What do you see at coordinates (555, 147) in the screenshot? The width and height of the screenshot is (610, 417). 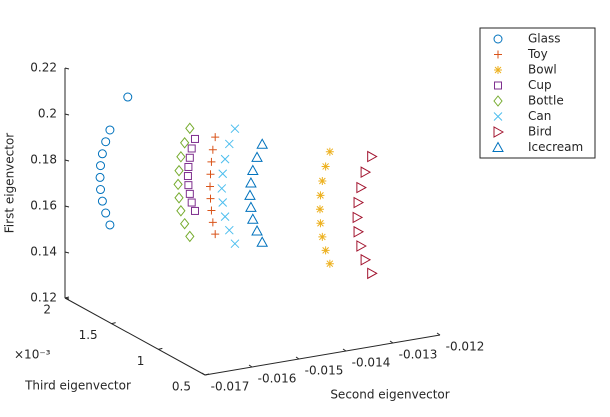 I see `legend-label: Icecream` at bounding box center [555, 147].